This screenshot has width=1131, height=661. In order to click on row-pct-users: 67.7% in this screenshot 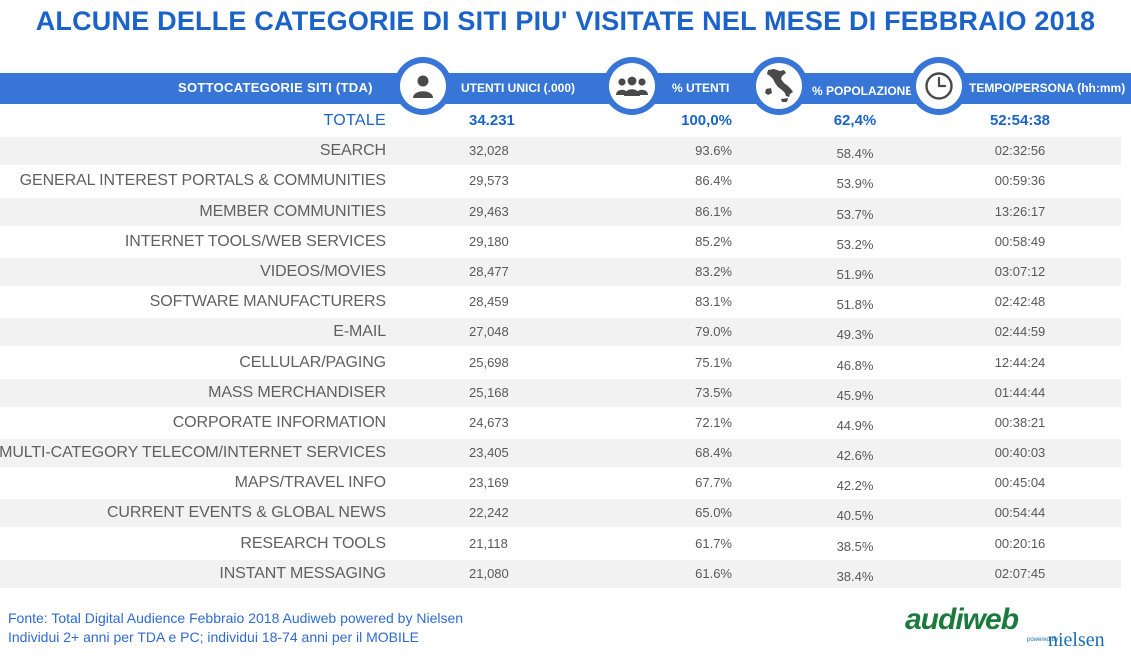, I will do `click(713, 483)`.